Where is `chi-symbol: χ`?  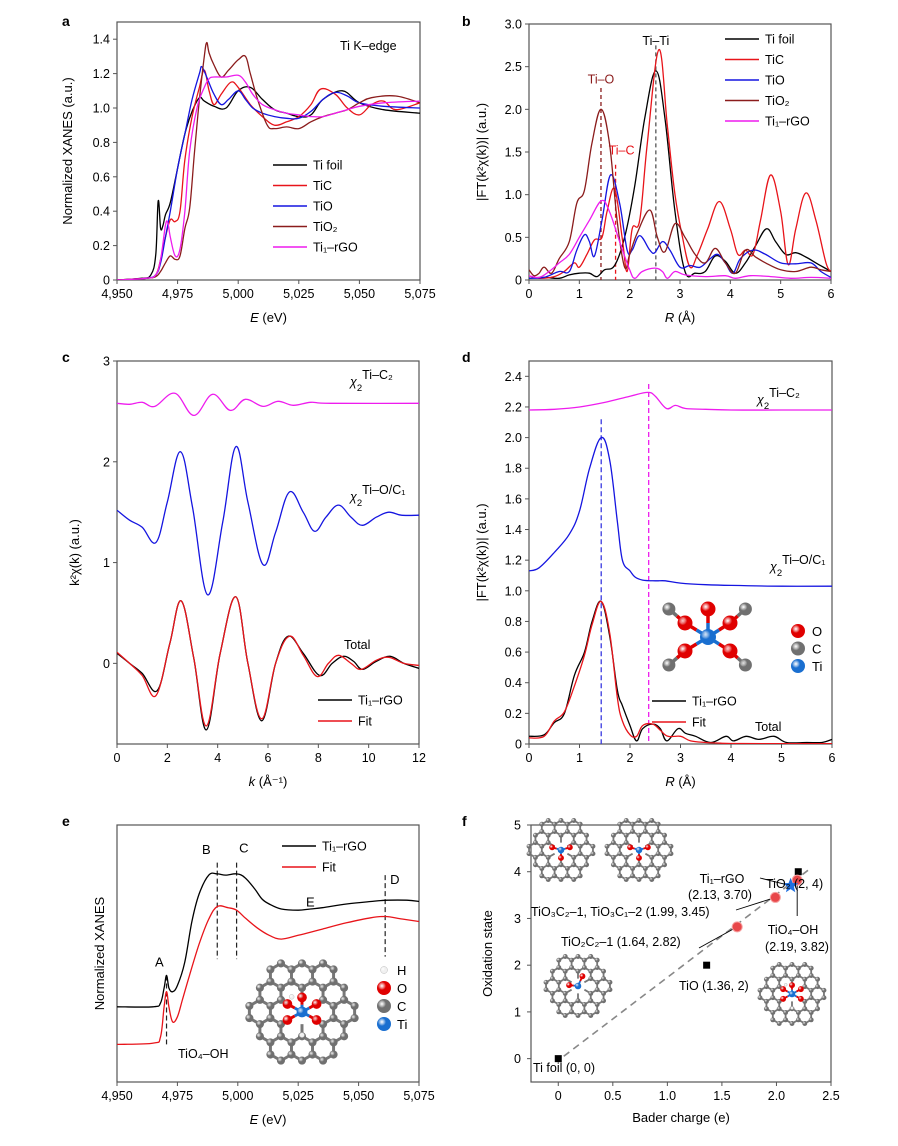
chi-symbol: χ is located at coordinates (760, 400).